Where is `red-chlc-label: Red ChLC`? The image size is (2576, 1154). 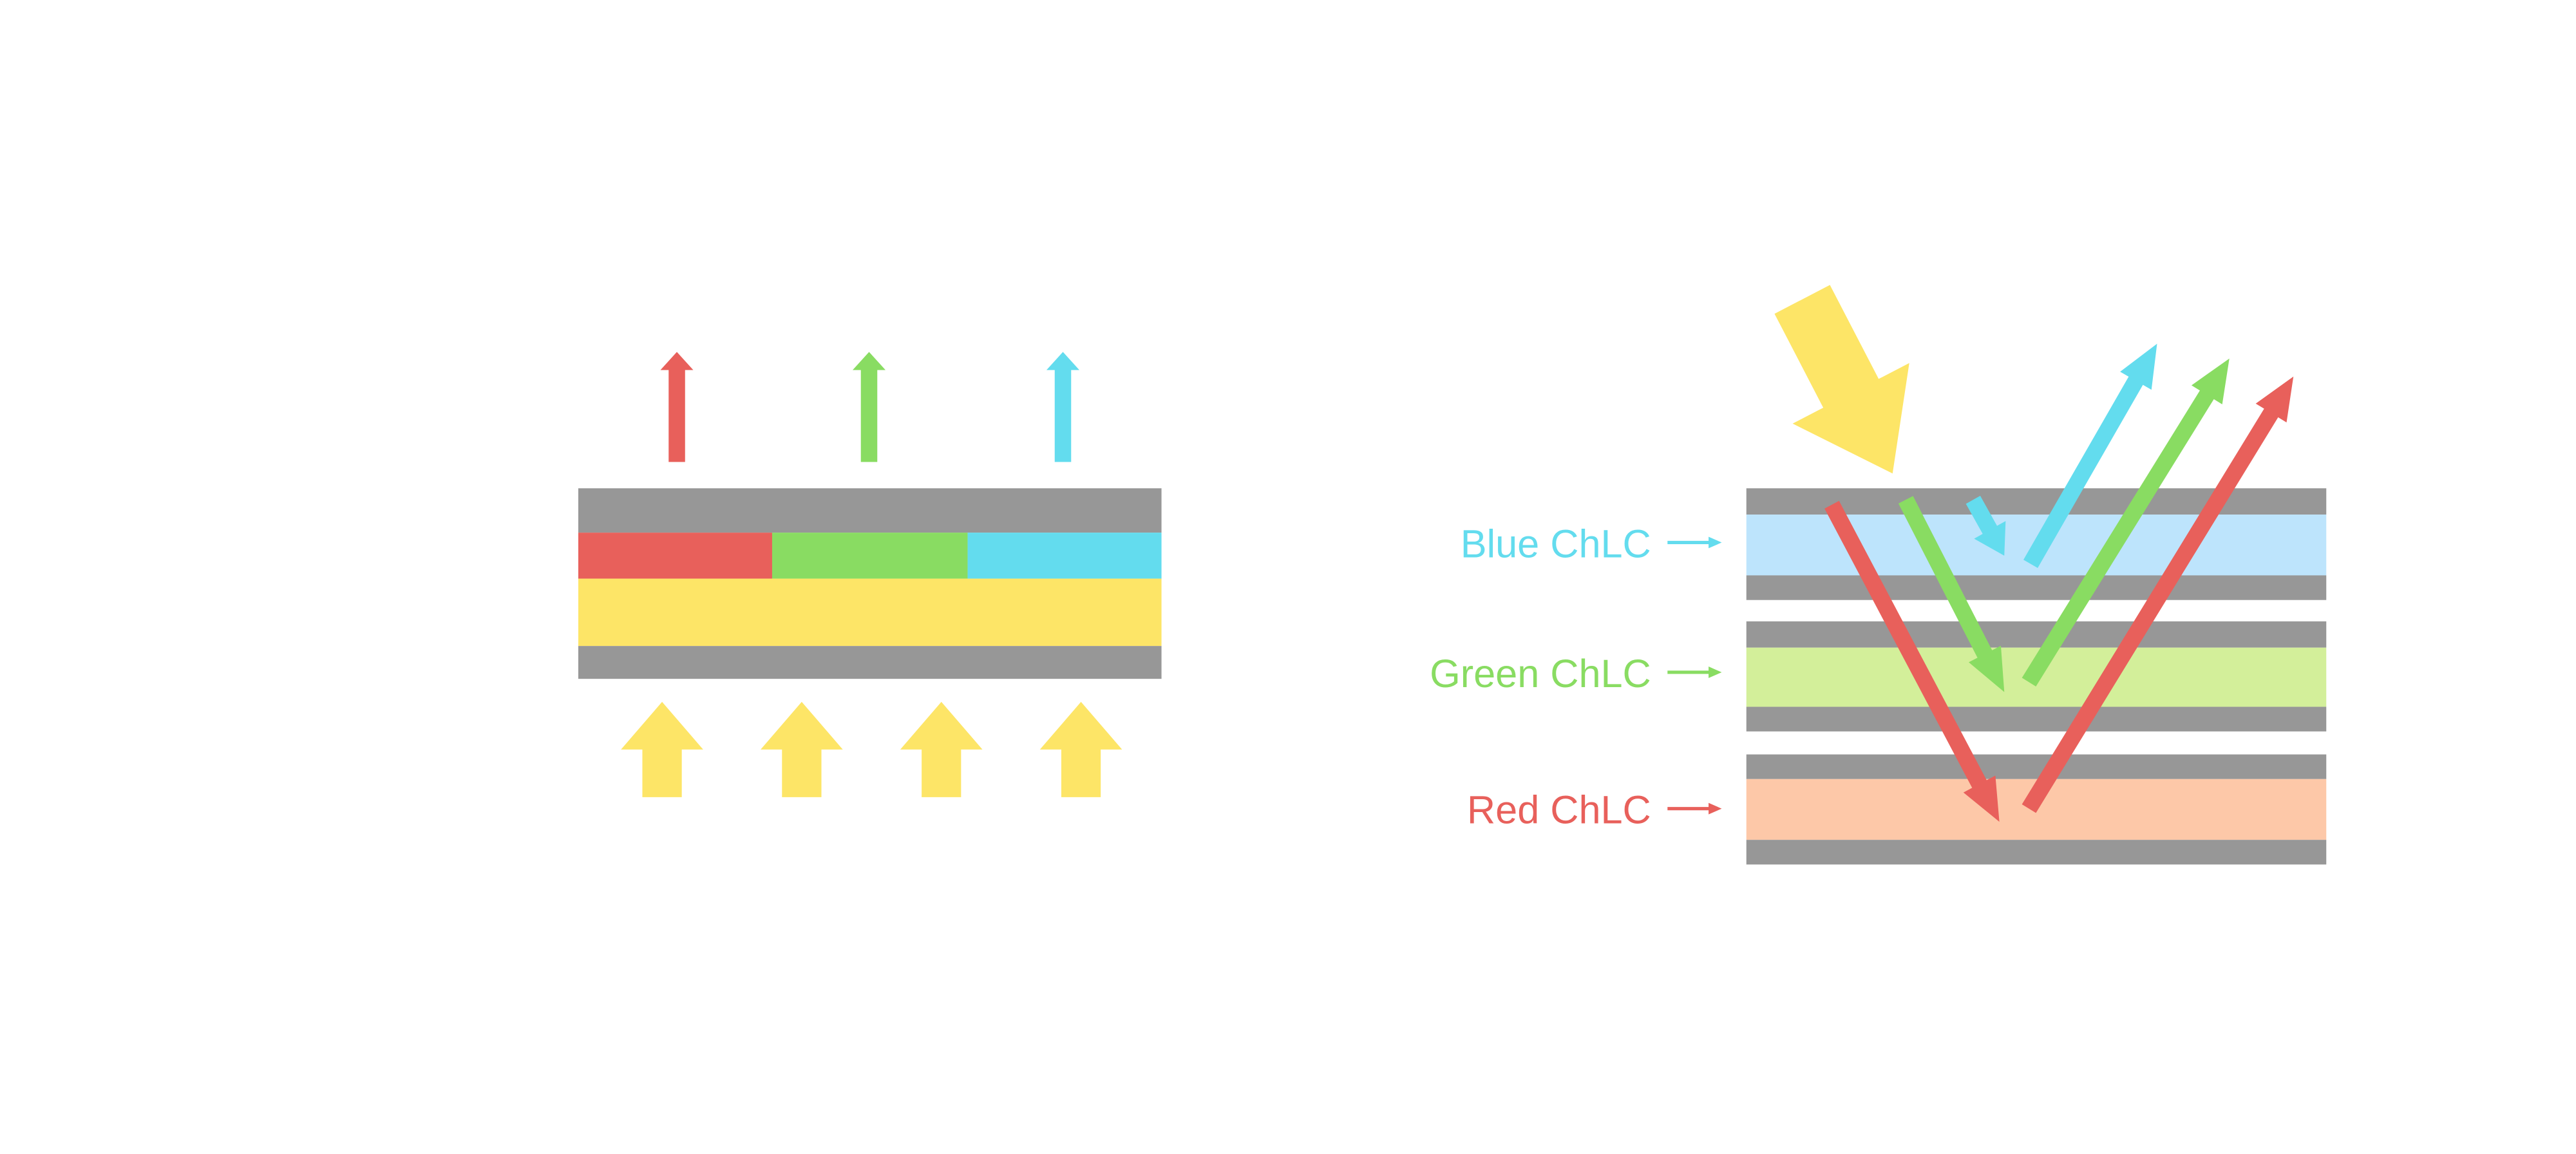
red-chlc-label: Red ChLC is located at coordinates (1559, 810).